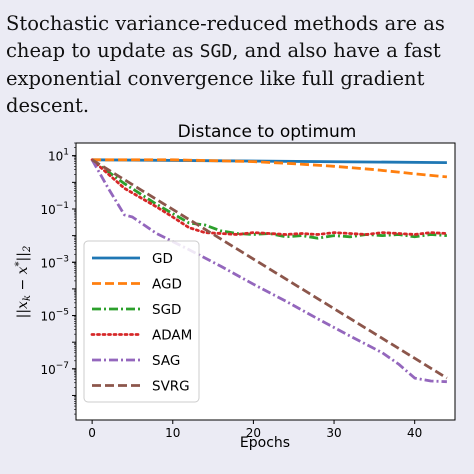  I want to click on y-tick-label: 10⁻³, so click(54, 262).